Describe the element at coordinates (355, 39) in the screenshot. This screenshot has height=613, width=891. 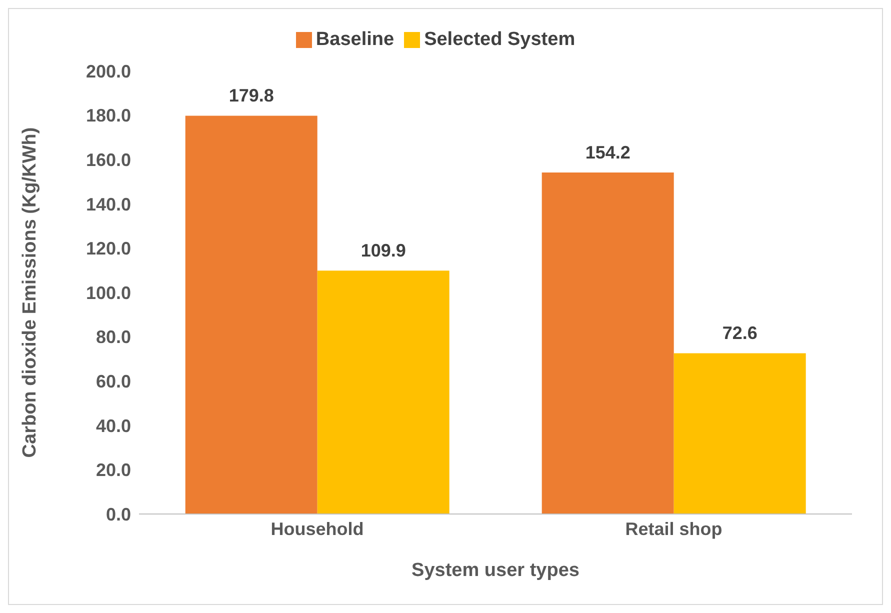
I see `legend-label: Baseline` at that location.